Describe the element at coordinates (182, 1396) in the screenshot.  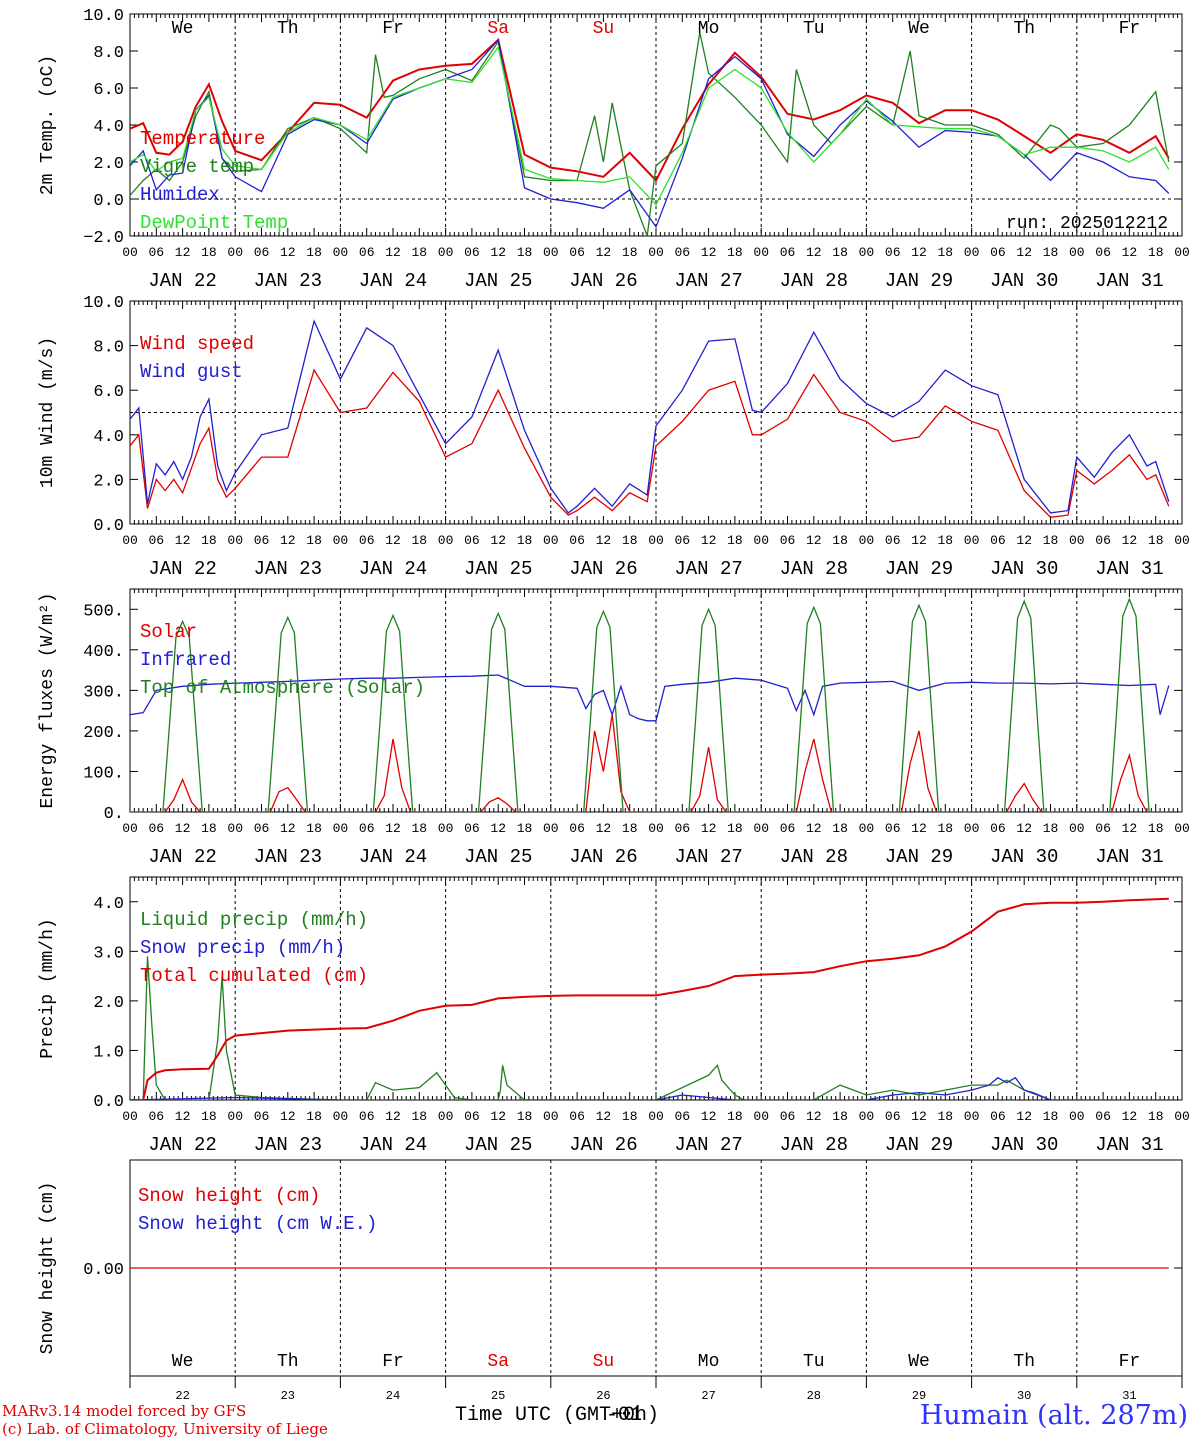
I see `day-number: 22` at that location.